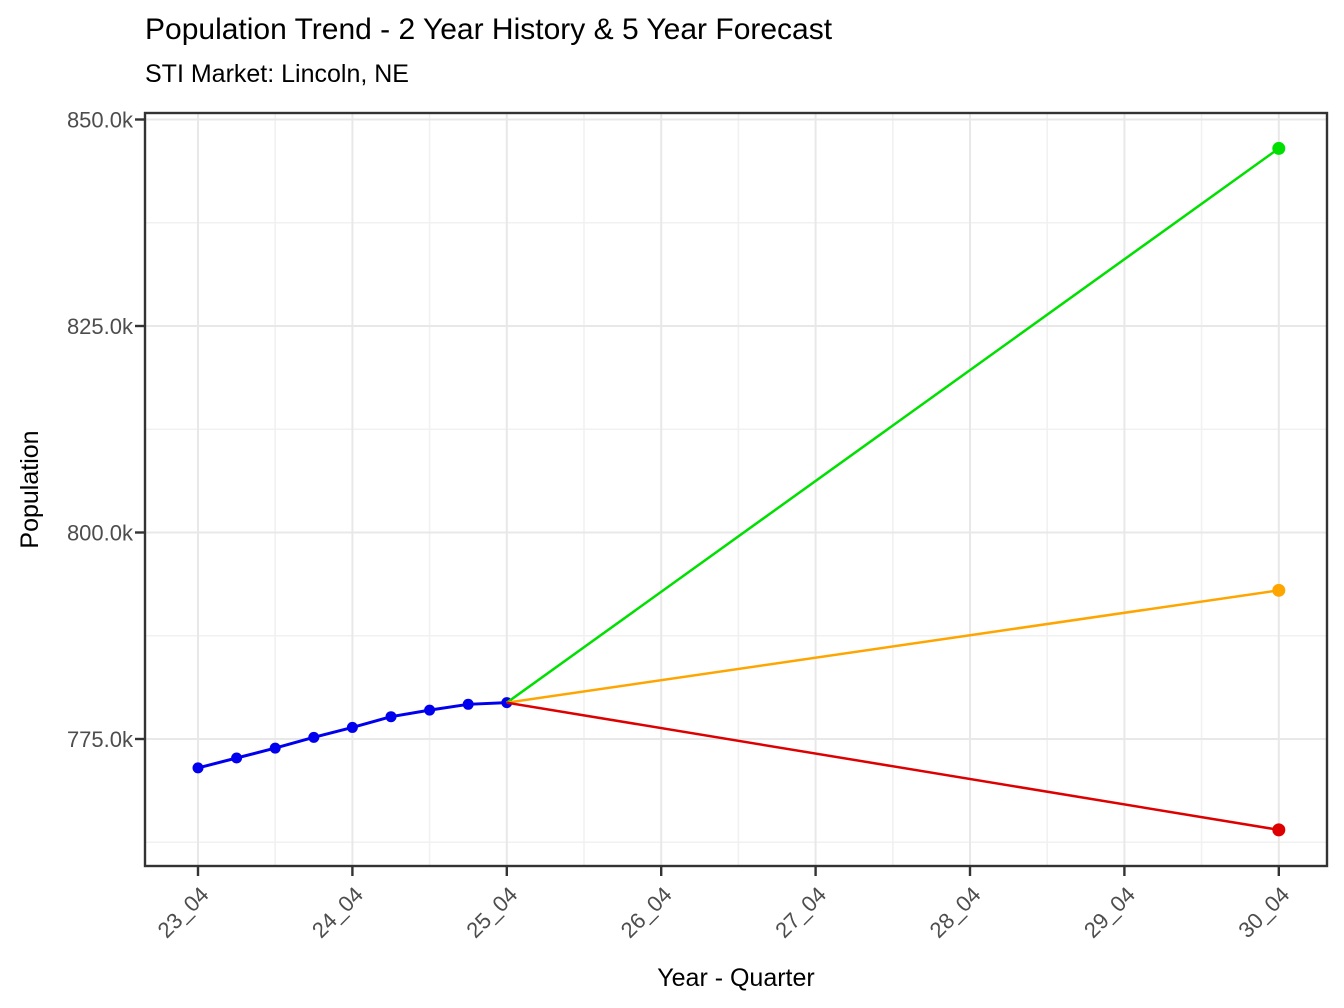 The image size is (1344, 1008). Describe the element at coordinates (183, 912) in the screenshot. I see `x-tick-label: 23_04` at that location.